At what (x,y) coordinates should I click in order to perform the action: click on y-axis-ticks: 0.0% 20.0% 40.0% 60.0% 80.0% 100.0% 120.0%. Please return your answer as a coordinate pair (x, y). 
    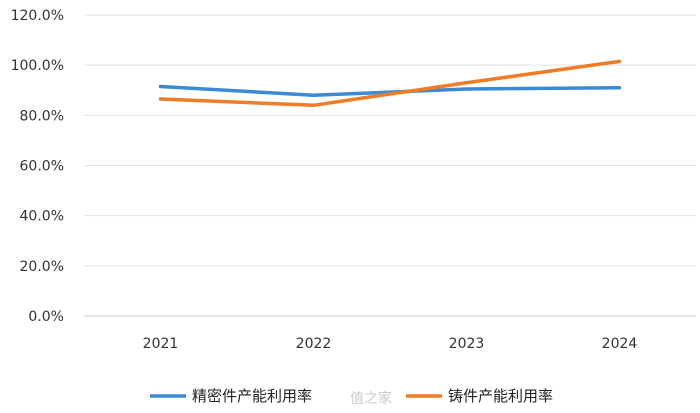
    Looking at the image, I should click on (37, 166).